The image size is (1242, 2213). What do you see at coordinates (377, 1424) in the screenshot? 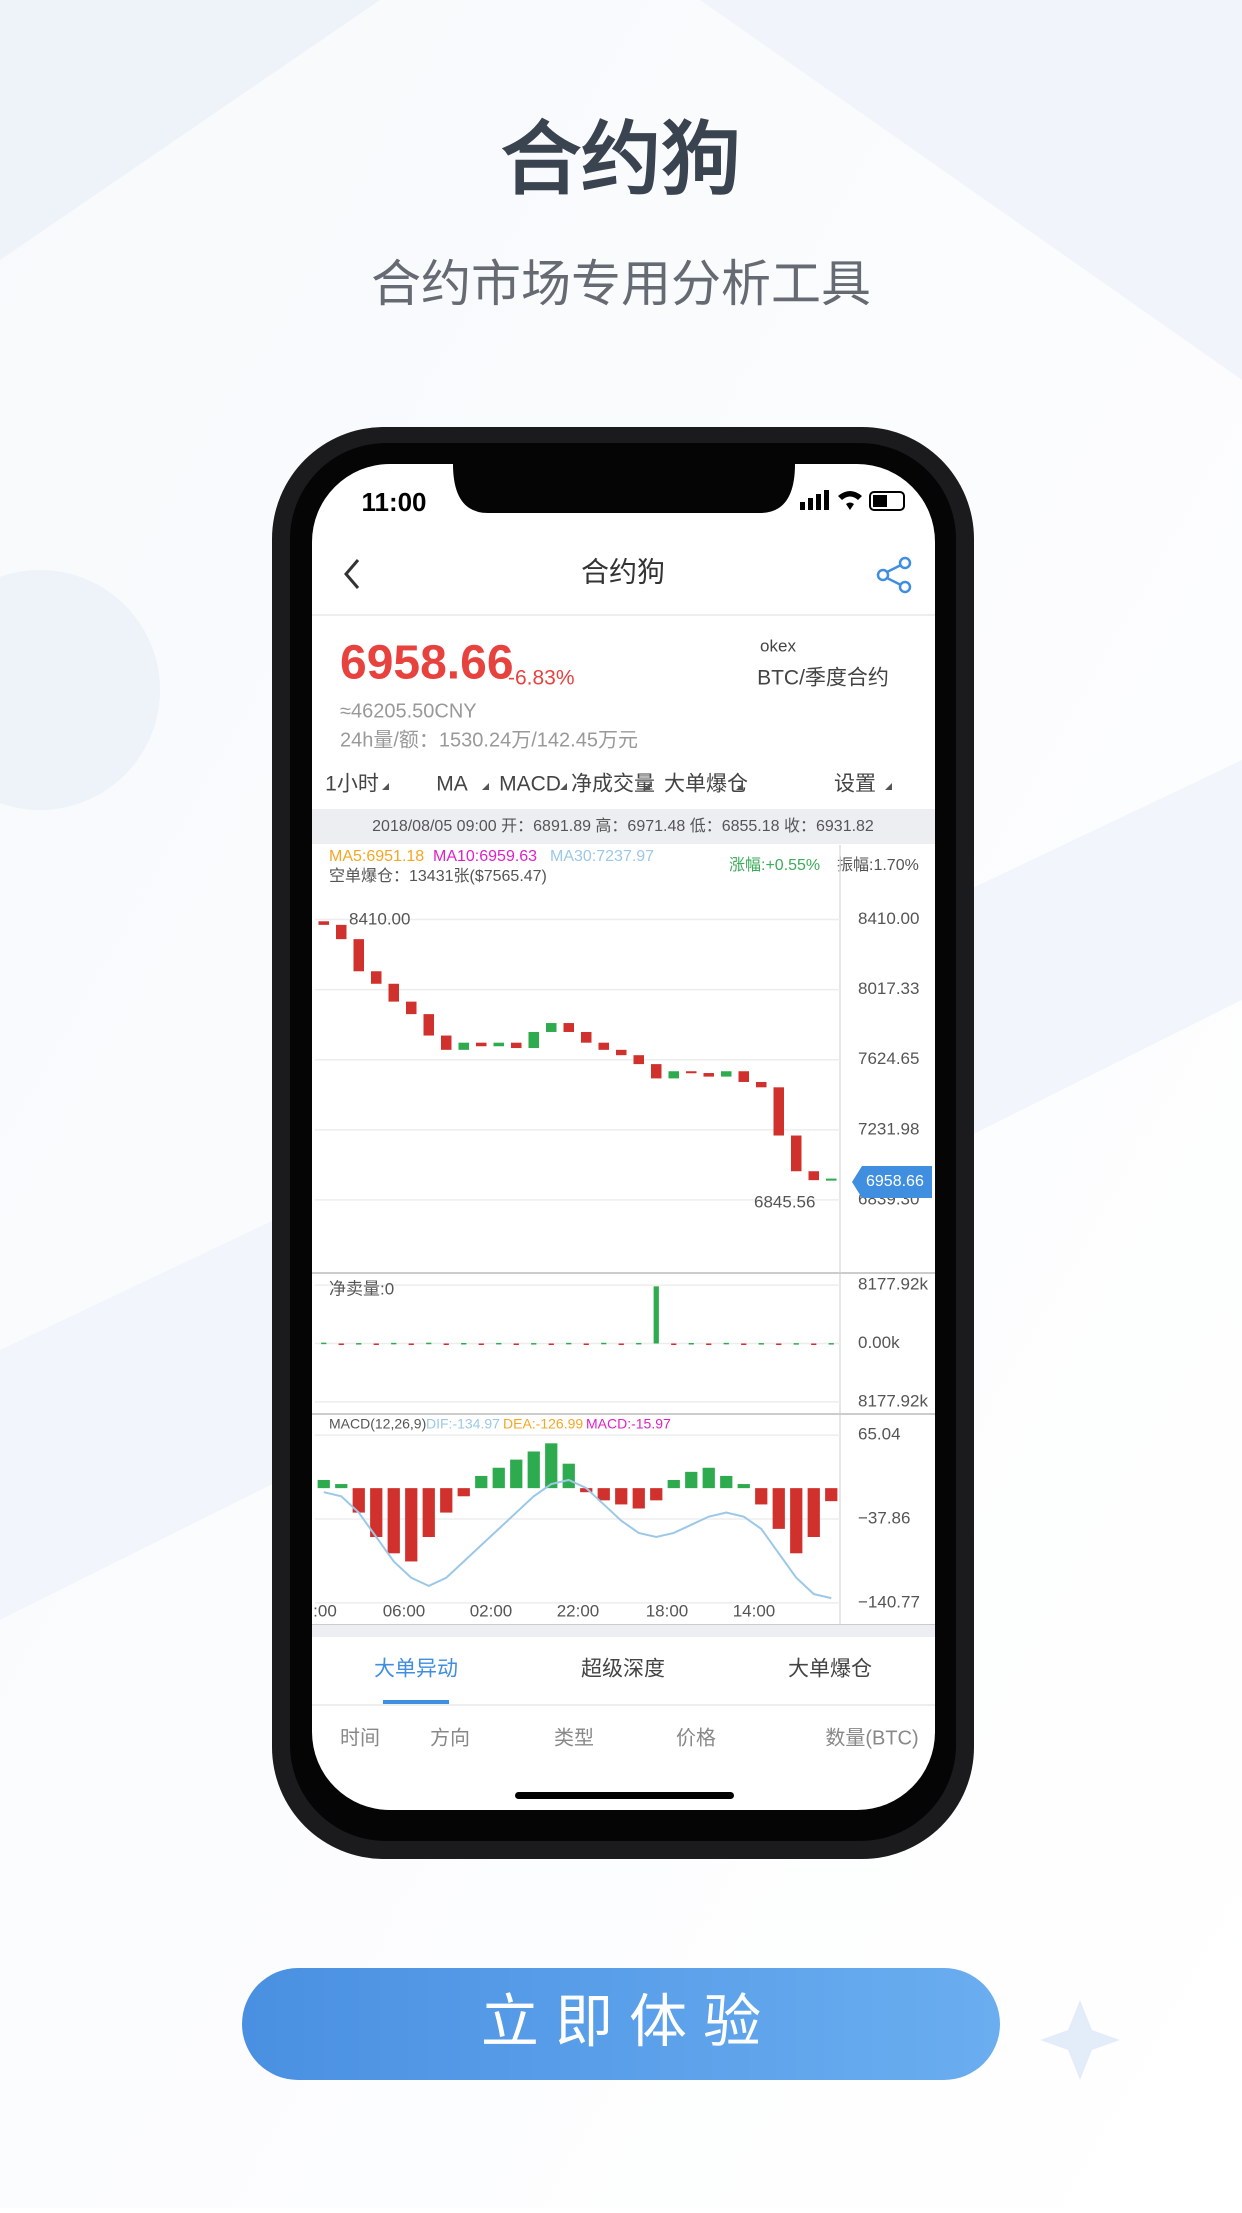
I see `macd-title: MACD(12,26,9)` at bounding box center [377, 1424].